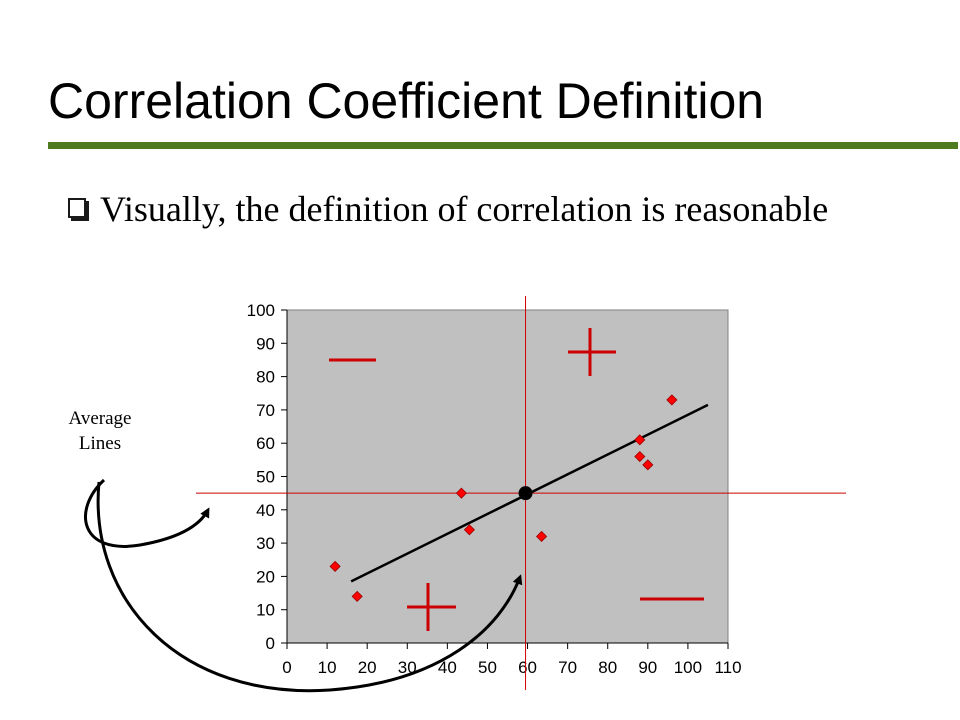 The height and width of the screenshot is (720, 960). Describe the element at coordinates (265, 443) in the screenshot. I see `y-tick-label: 60` at that location.